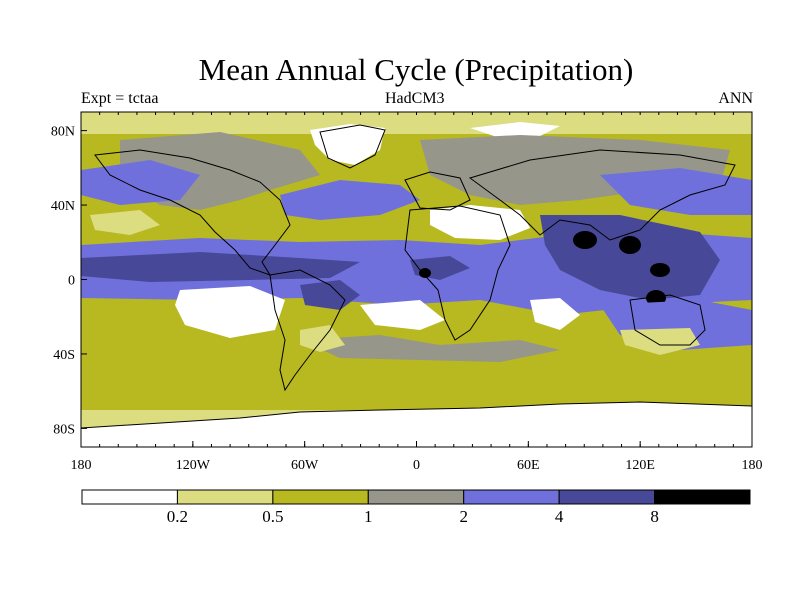  What do you see at coordinates (528, 465) in the screenshot?
I see `lon-tick-label: 60E` at bounding box center [528, 465].